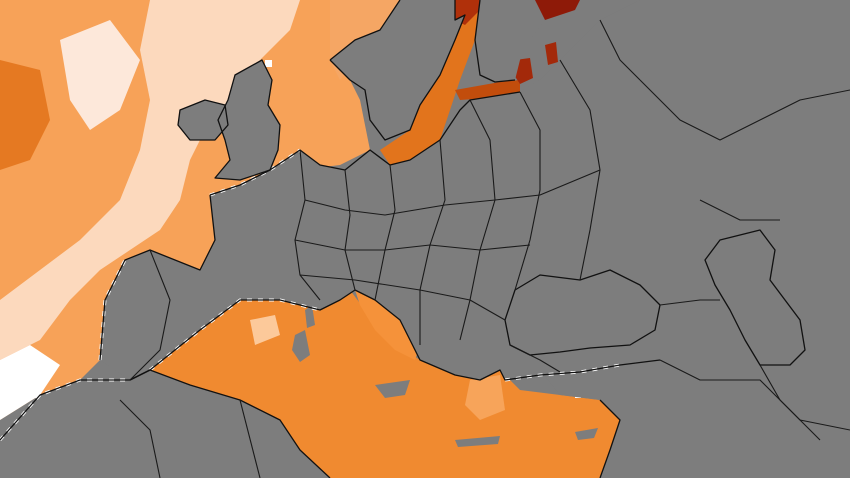 This screenshot has height=478, width=850. Describe the element at coordinates (203, 120) in the screenshot. I see `ireland` at that location.